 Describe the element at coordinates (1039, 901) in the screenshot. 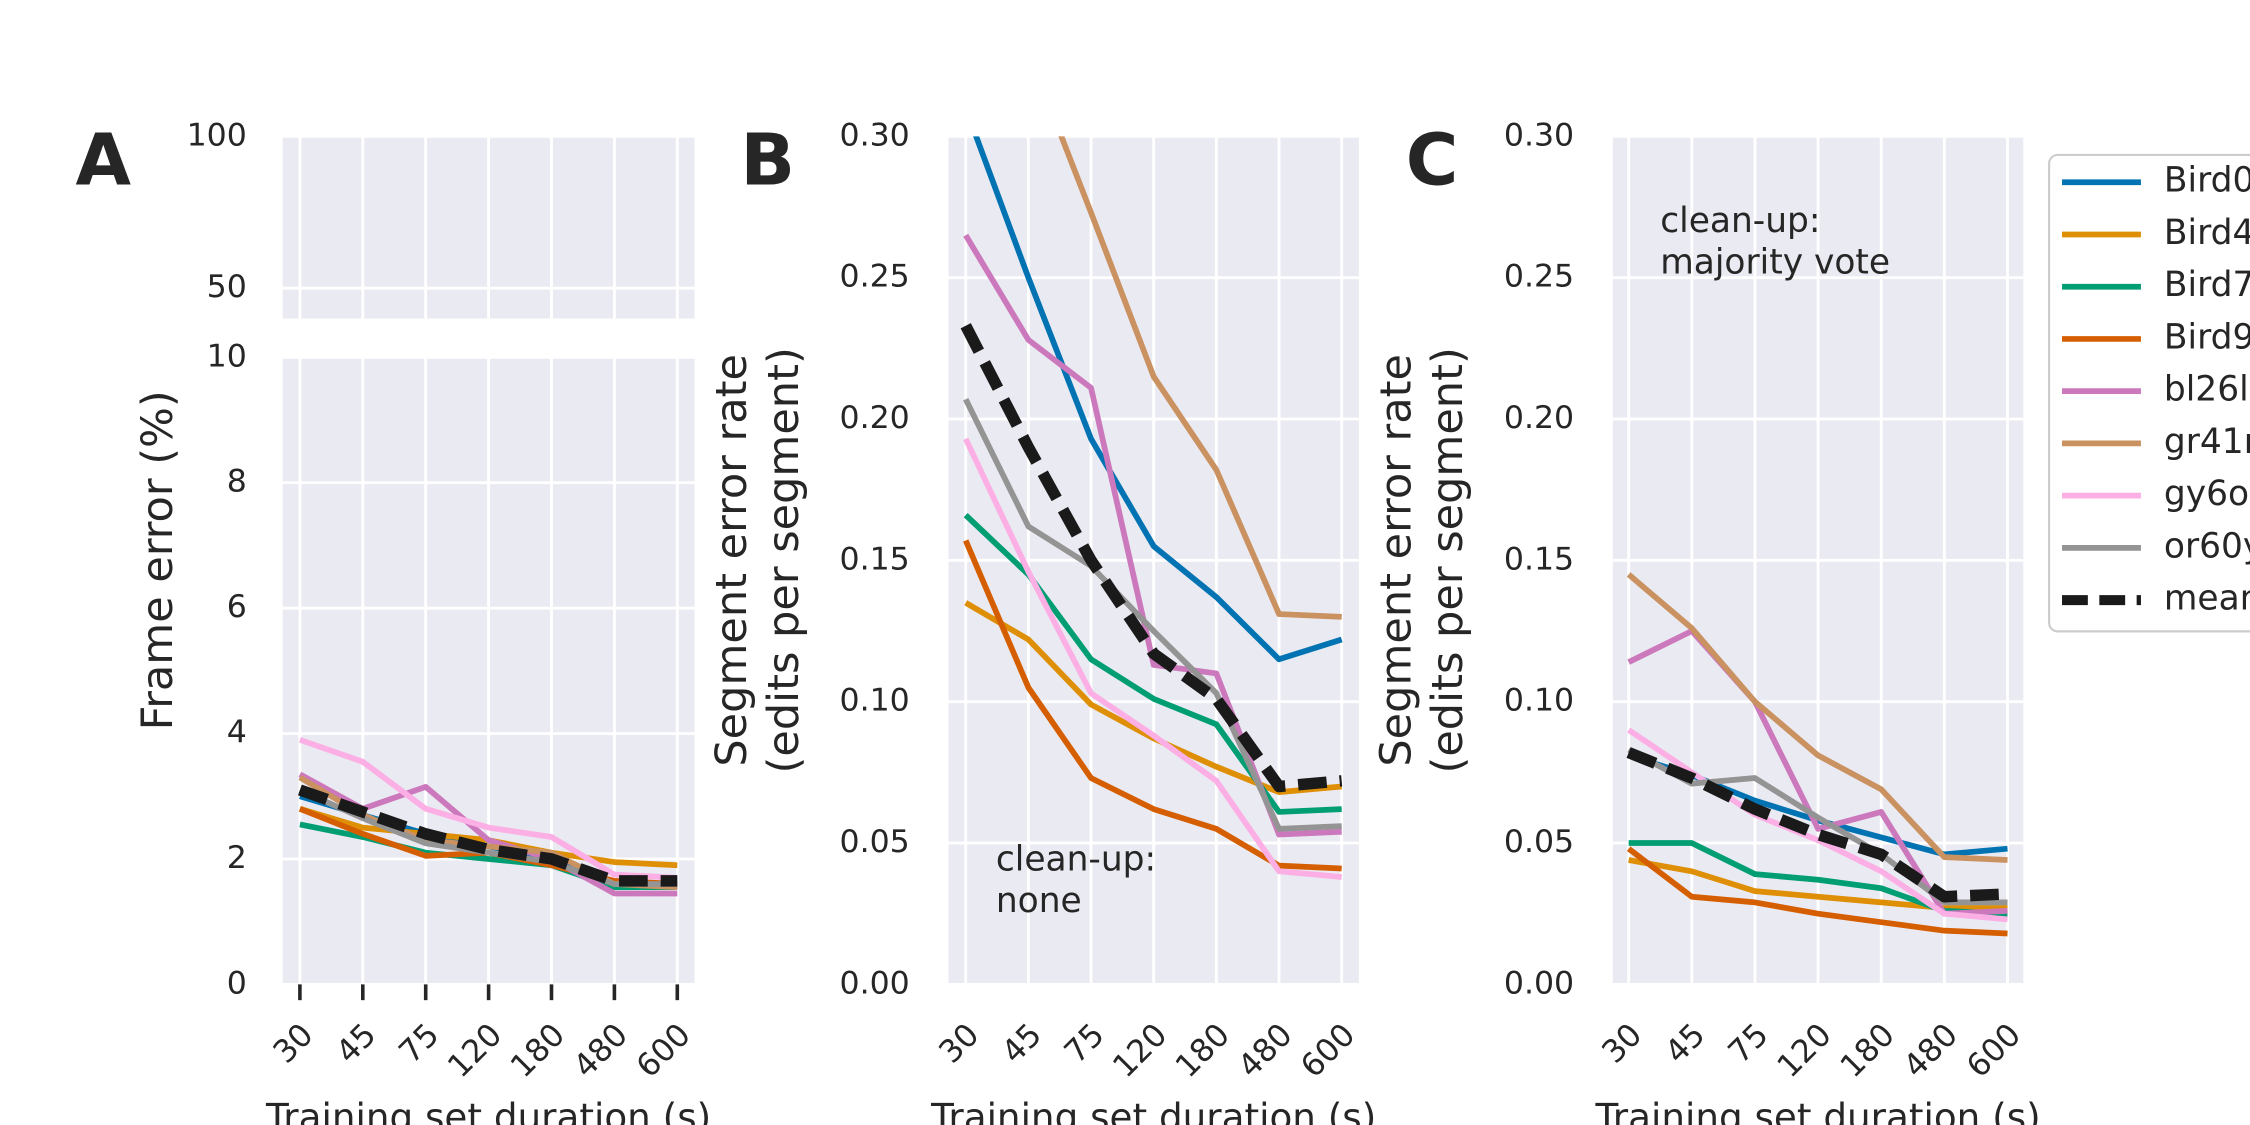

I see `annotation: none` at that location.